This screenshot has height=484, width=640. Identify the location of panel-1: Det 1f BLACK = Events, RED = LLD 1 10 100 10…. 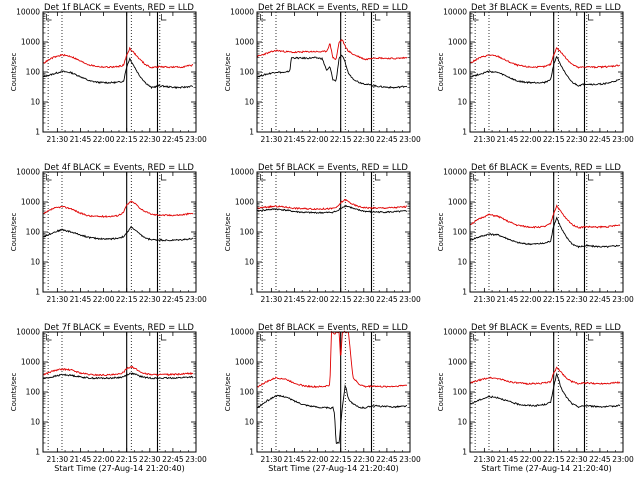
(108, 73).